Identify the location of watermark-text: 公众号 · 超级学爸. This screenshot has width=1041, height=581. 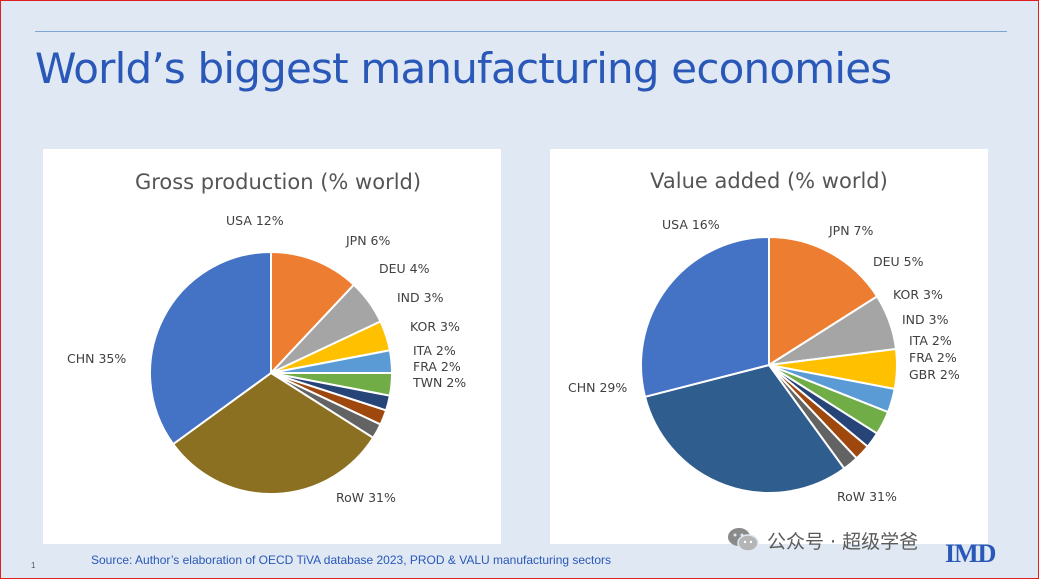
(843, 541).